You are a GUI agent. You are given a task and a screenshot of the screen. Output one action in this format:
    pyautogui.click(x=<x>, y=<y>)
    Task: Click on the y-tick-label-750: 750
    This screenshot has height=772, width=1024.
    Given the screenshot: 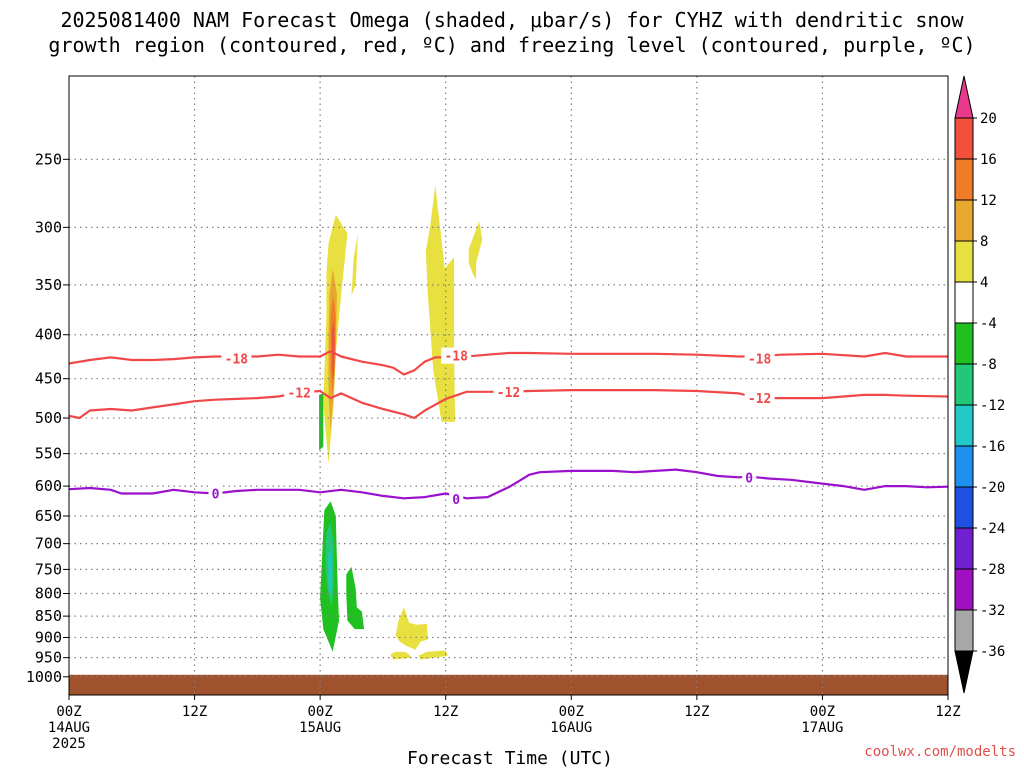 What is the action you would take?
    pyautogui.click(x=48, y=569)
    